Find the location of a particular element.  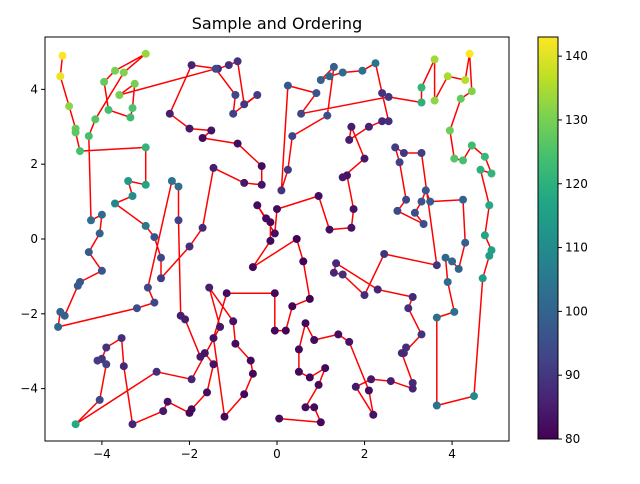

y-tick-label: −4 is located at coordinates (29, 389).